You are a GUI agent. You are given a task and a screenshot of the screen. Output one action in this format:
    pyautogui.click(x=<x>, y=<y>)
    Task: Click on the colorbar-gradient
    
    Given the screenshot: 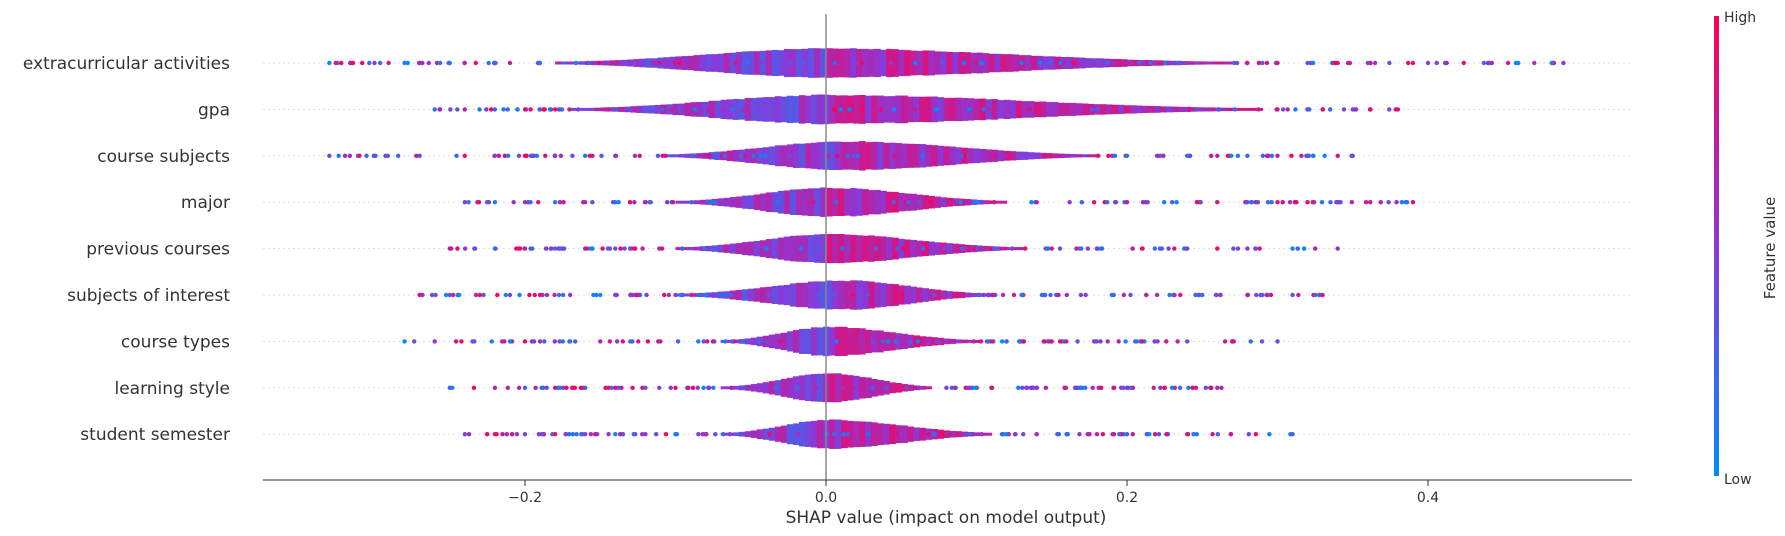 What is the action you would take?
    pyautogui.click(x=1716, y=246)
    